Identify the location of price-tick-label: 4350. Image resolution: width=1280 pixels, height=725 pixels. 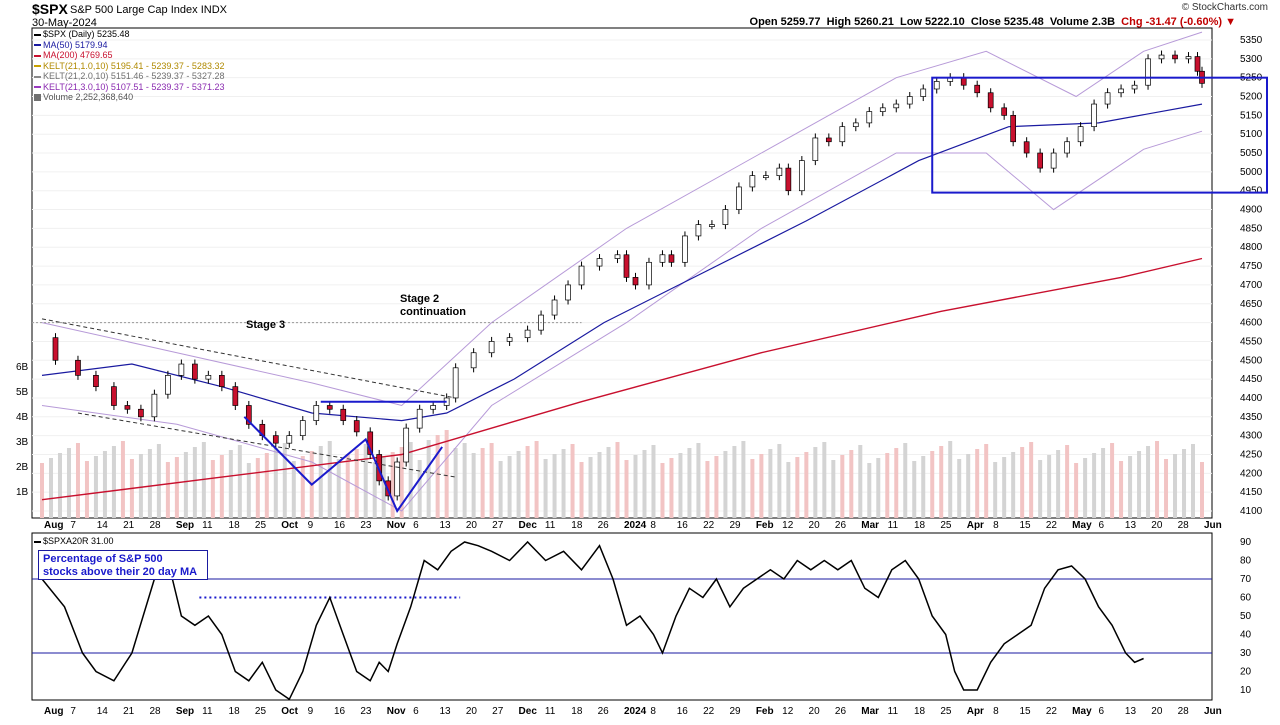
(1251, 417).